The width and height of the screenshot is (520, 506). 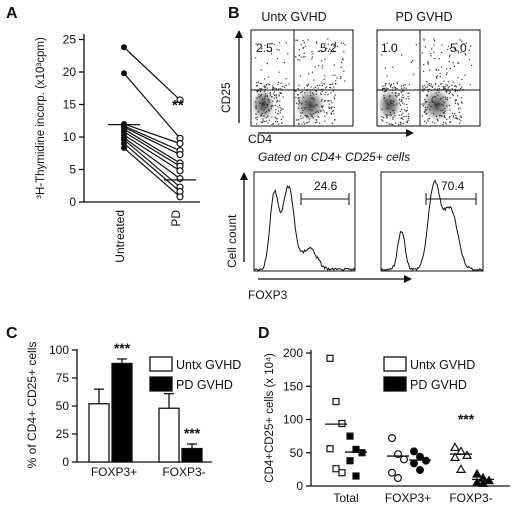 What do you see at coordinates (408, 498) in the screenshot?
I see `panel-d-category-foxp3pos: FOXP3+` at bounding box center [408, 498].